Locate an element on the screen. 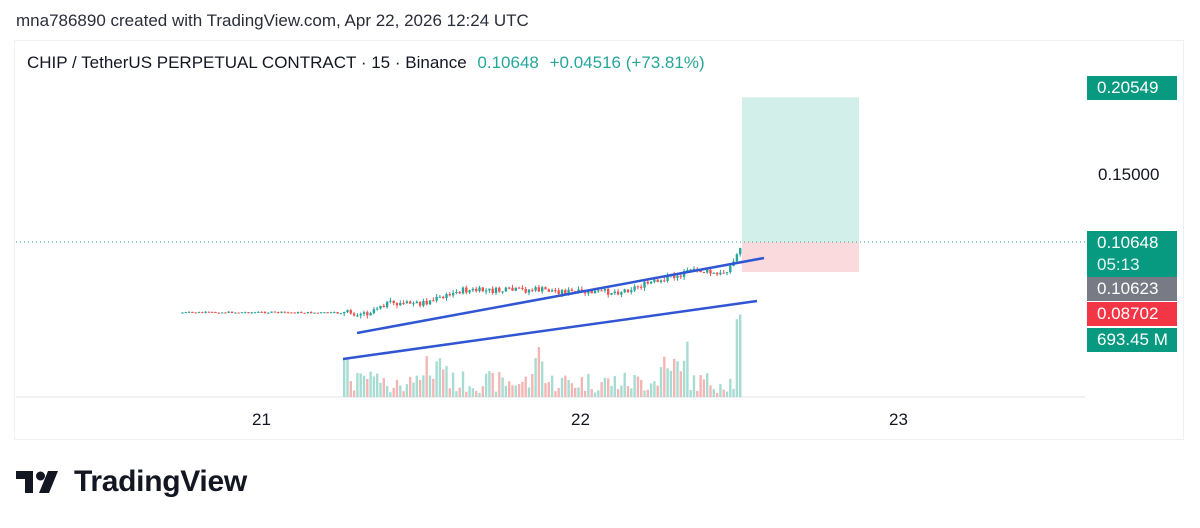 The width and height of the screenshot is (1200, 528). symbol-name: CHIP / TetherUS PERPETUAL CONTRACT is located at coordinates (192, 62).